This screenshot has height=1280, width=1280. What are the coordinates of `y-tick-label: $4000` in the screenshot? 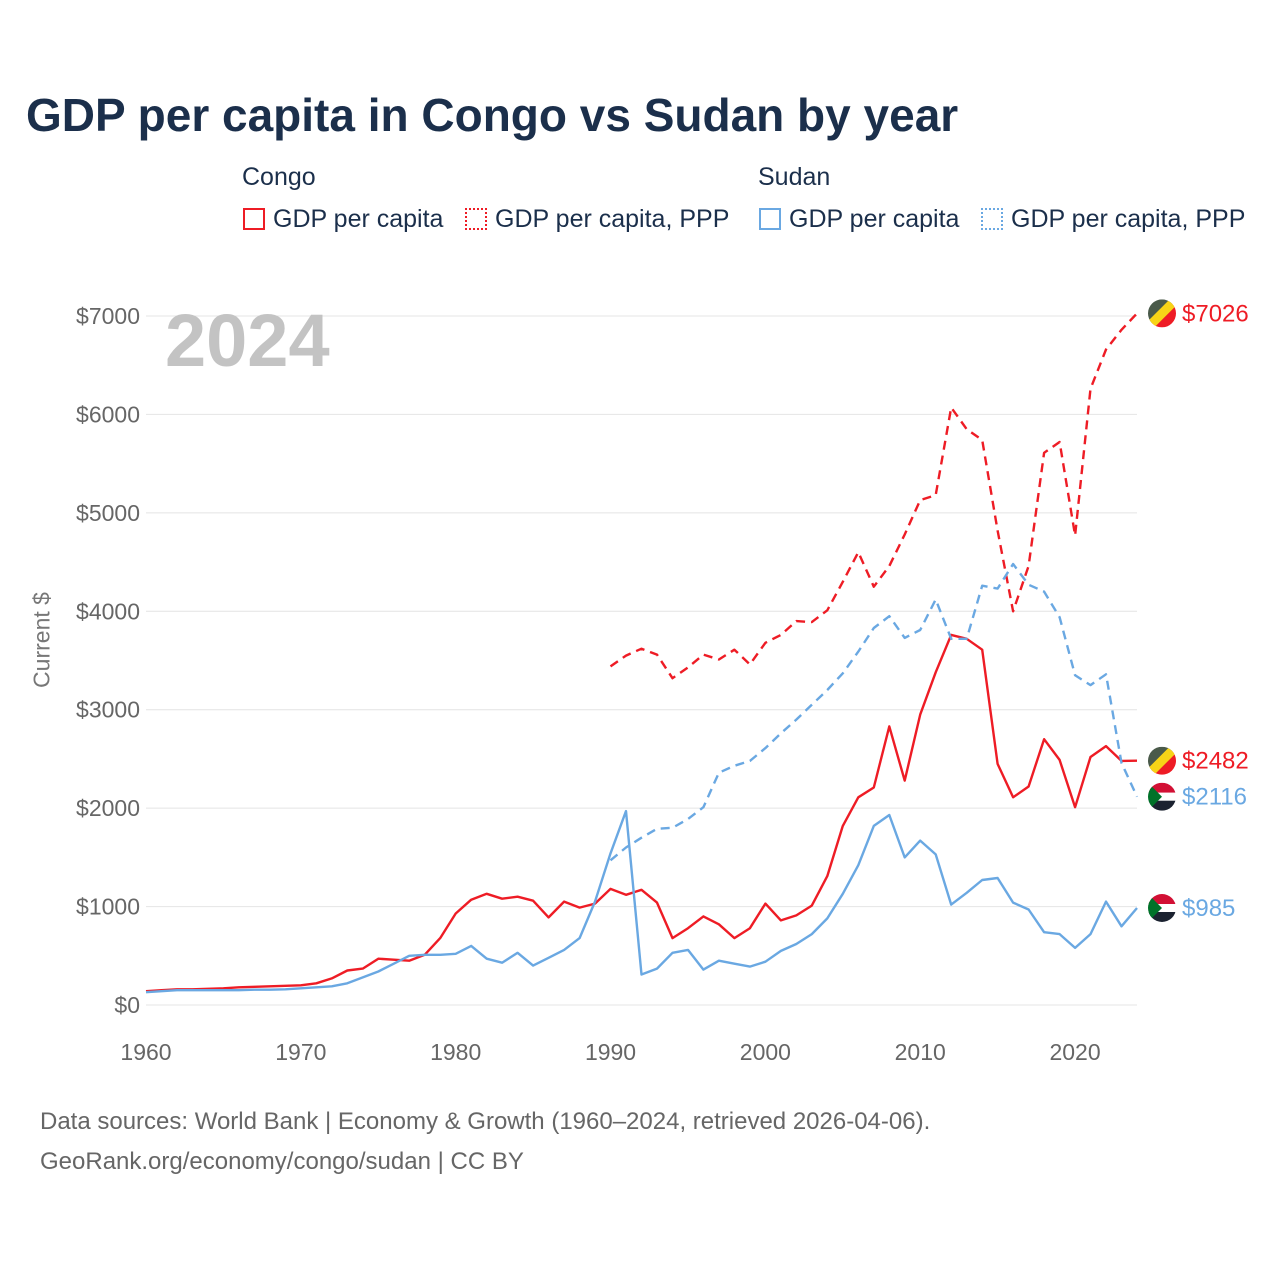 It's located at (108, 611).